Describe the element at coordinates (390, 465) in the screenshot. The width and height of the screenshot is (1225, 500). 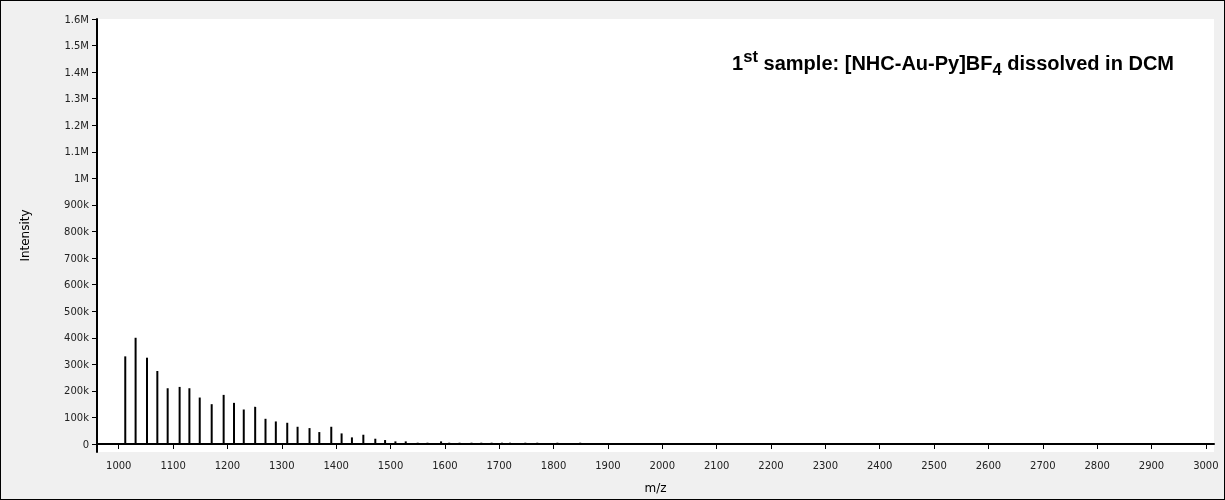
I see `x-tick-label: 1500` at that location.